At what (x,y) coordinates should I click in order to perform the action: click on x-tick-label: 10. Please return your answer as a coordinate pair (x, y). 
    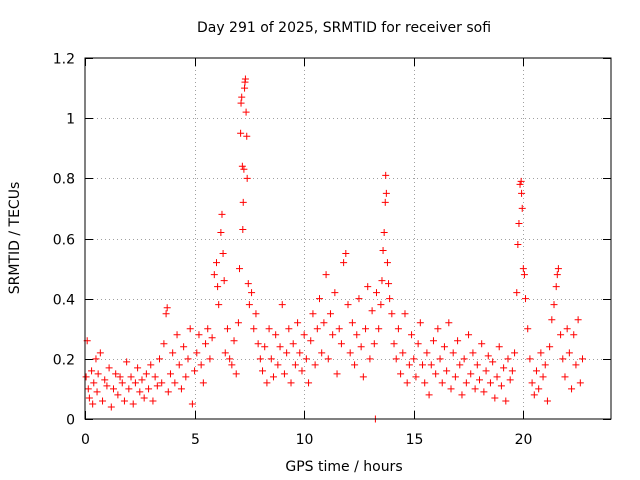
    Looking at the image, I should click on (305, 440).